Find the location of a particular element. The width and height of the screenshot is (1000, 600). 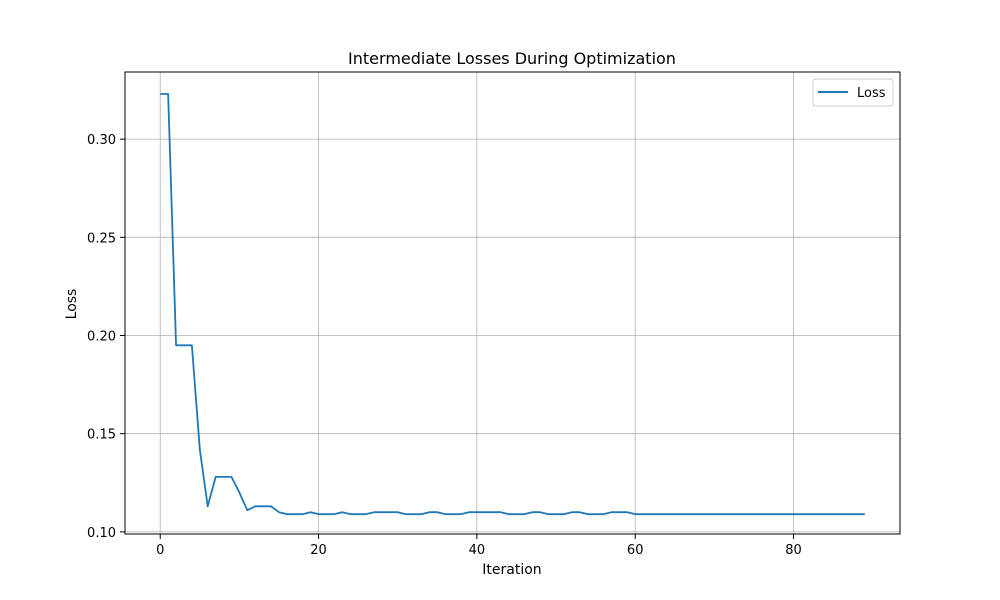

chart-title: Intermediate Losses During Optimization is located at coordinates (512, 58).